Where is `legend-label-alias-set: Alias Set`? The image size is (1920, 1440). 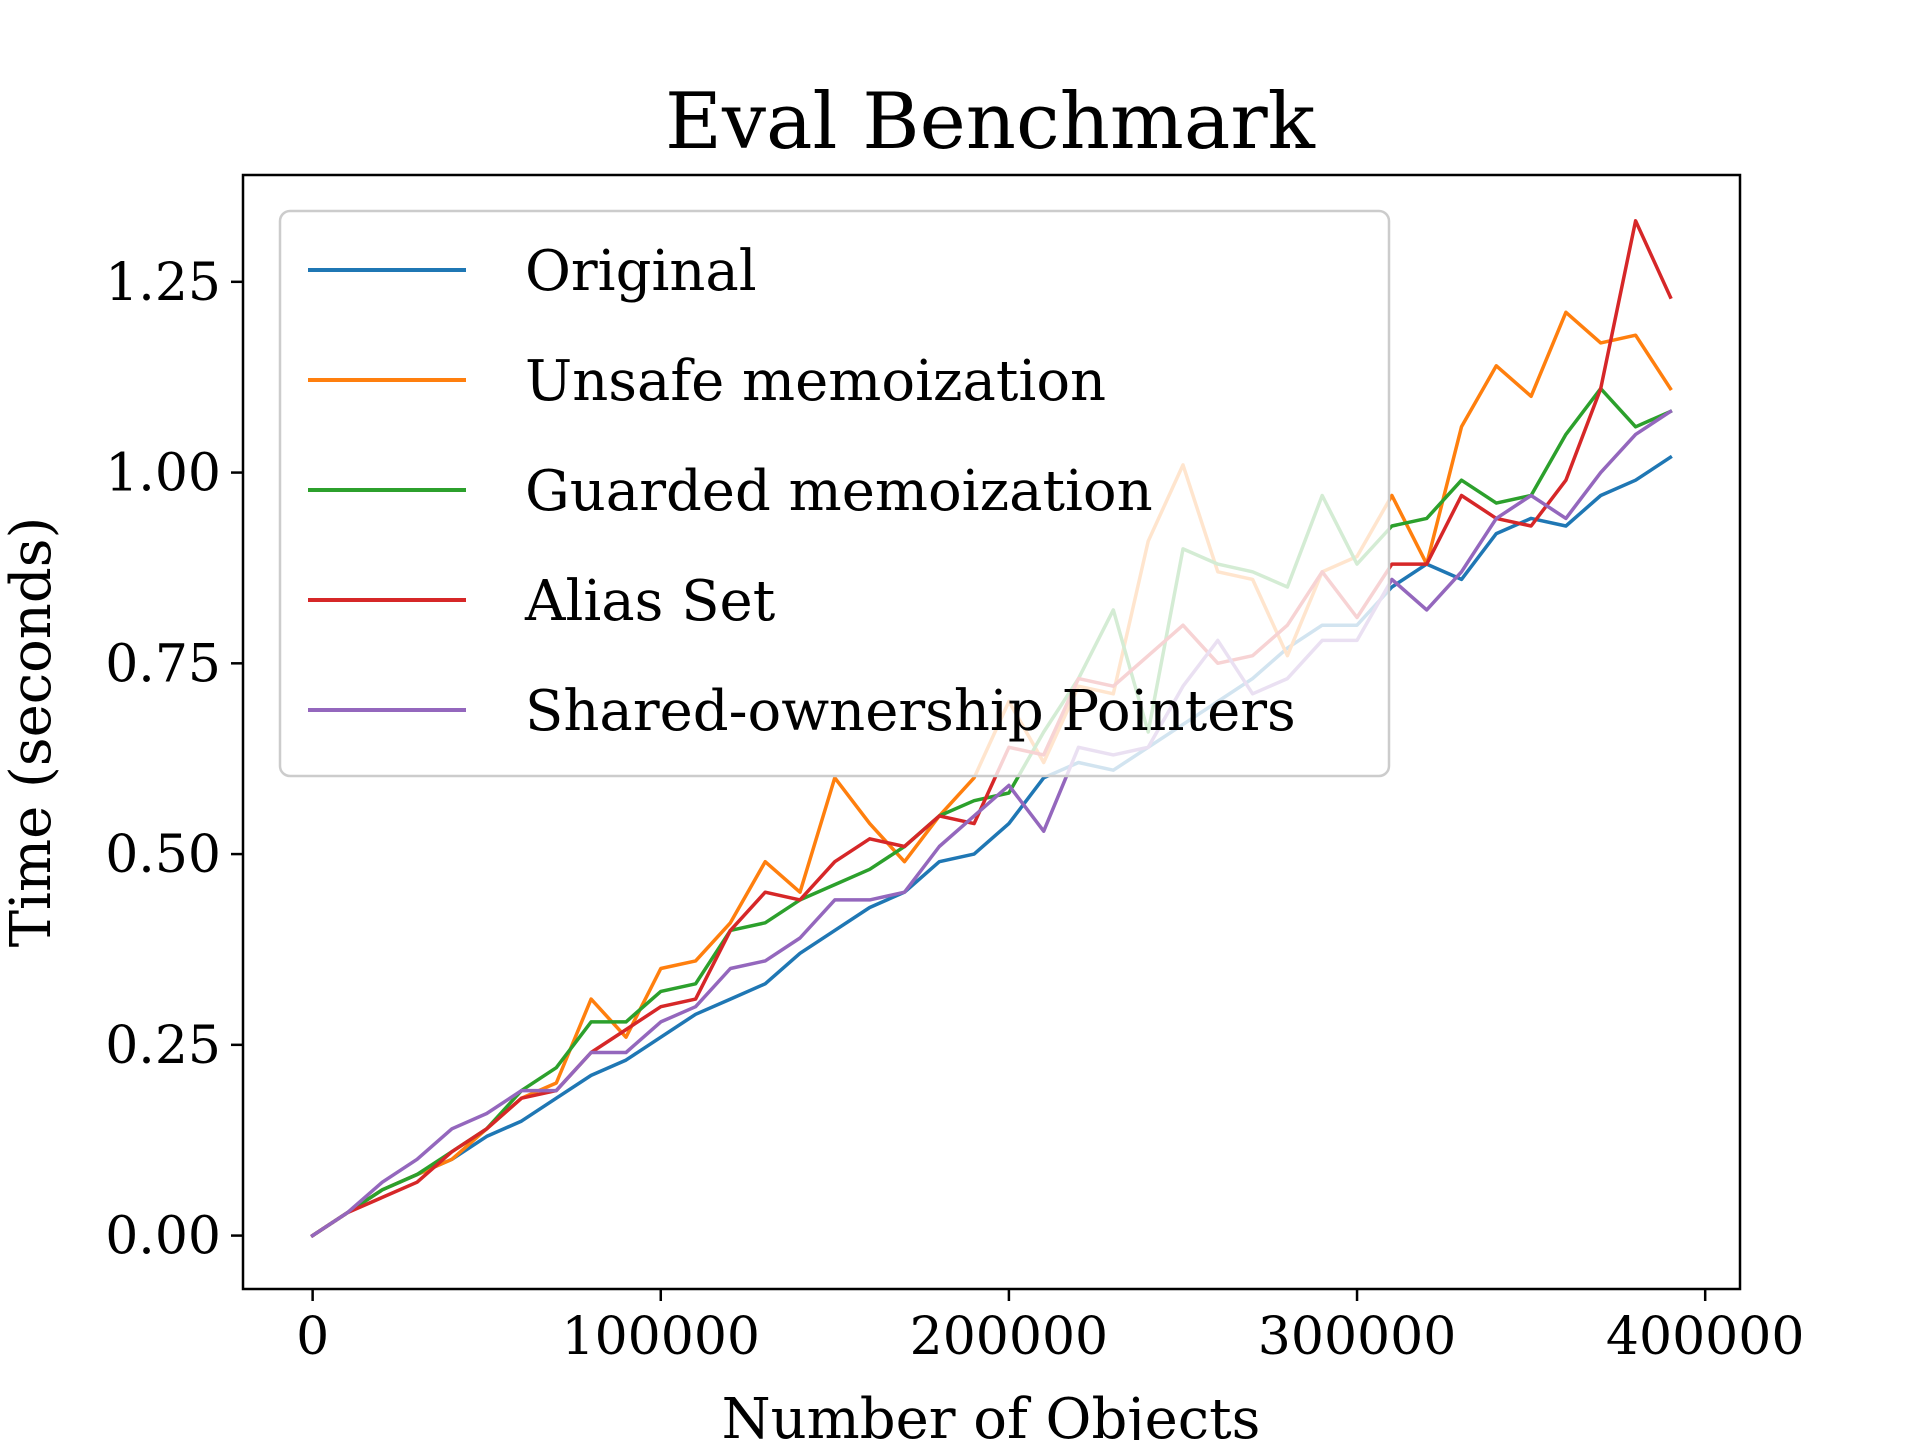
legend-label-alias-set: Alias Set is located at coordinates (650, 601).